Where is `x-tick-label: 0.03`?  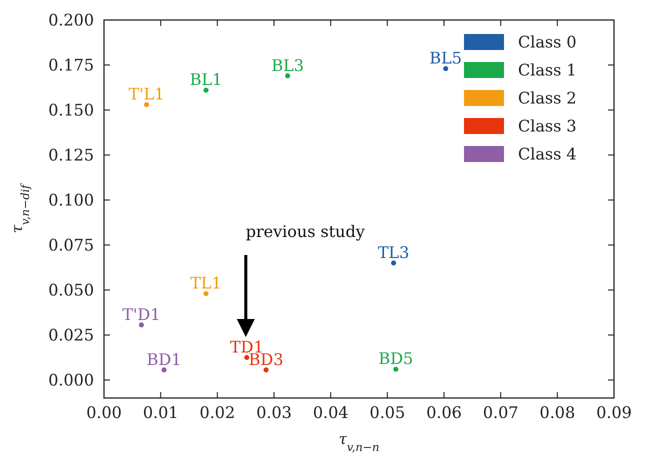 x-tick-label: 0.03 is located at coordinates (274, 412).